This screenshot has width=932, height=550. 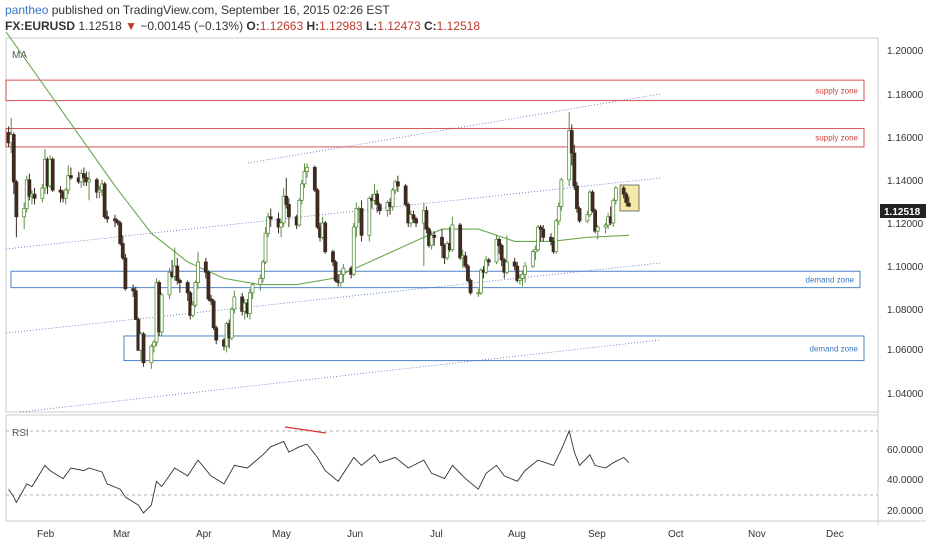 What do you see at coordinates (399, 26) in the screenshot?
I see `low-value: 1.12473` at bounding box center [399, 26].